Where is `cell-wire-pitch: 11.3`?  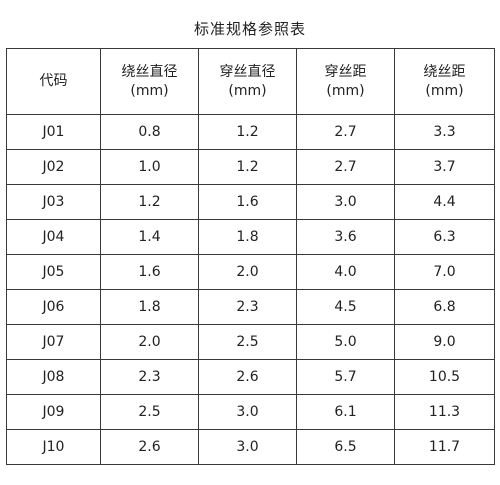
cell-wire-pitch: 11.3 is located at coordinates (444, 412).